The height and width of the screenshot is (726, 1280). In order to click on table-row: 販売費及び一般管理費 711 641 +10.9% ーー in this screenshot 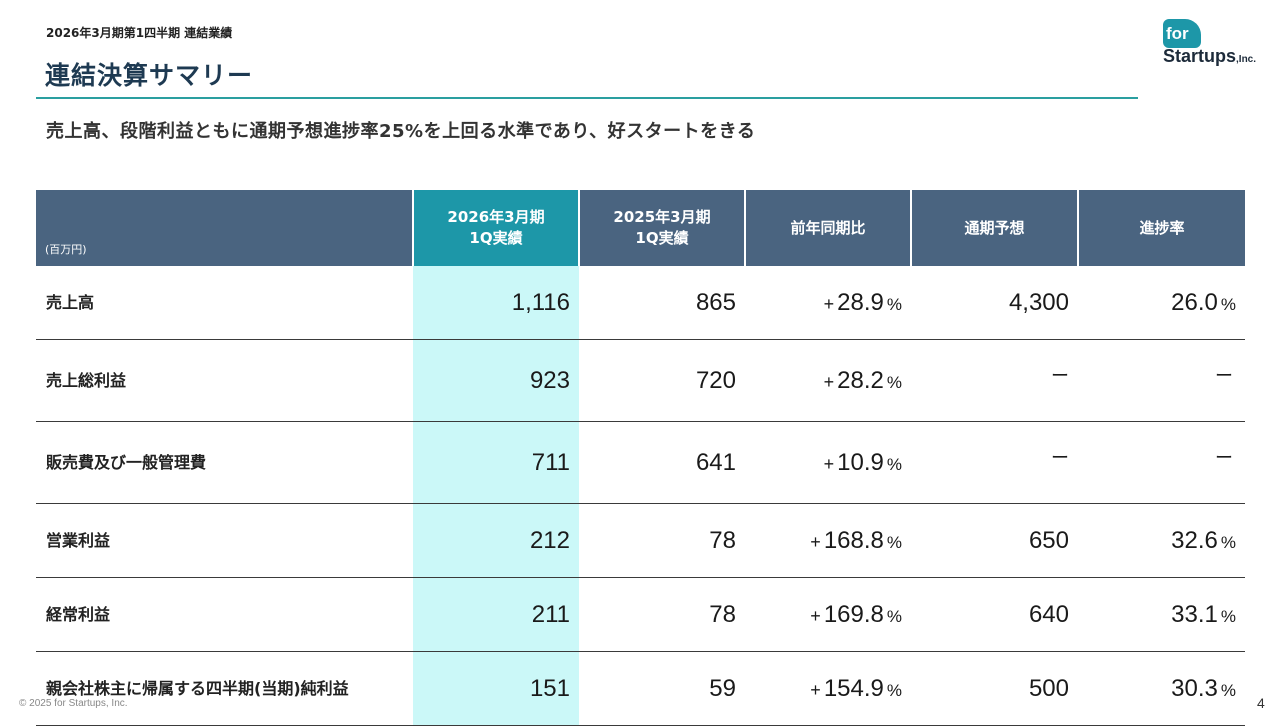, I will do `click(640, 462)`.